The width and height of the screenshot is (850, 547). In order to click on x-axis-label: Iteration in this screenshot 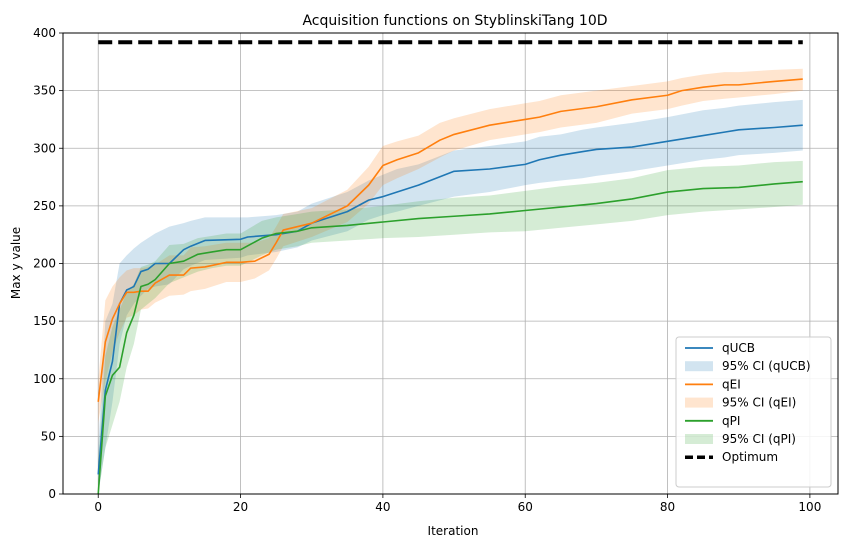, I will do `click(453, 531)`.